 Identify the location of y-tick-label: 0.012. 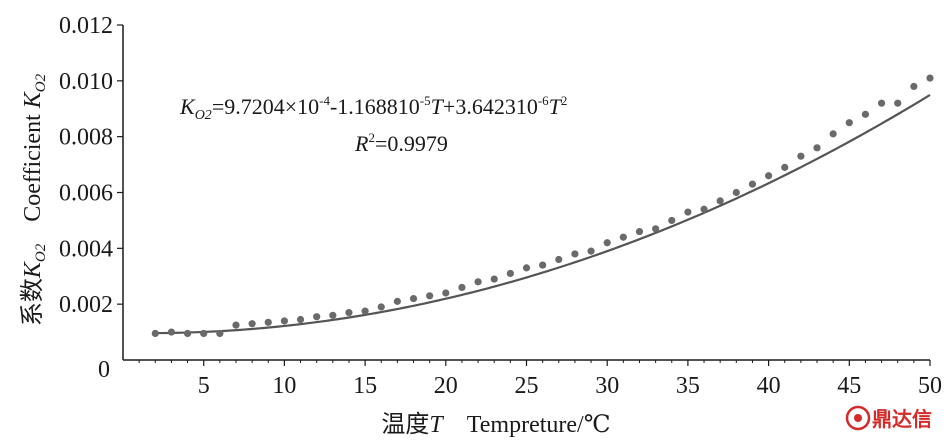
(86, 26).